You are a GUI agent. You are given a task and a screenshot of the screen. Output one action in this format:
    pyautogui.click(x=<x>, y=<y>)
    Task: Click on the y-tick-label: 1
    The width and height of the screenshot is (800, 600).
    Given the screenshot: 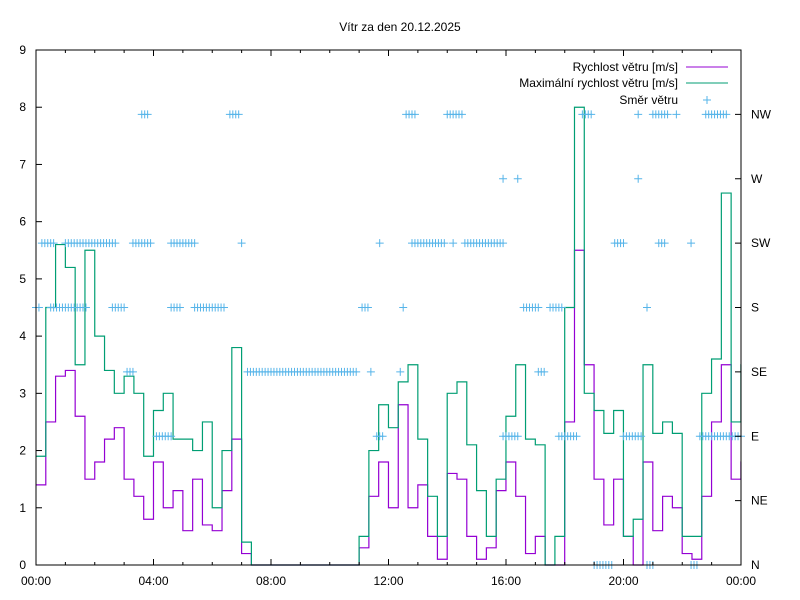 What is the action you would take?
    pyautogui.click(x=22, y=508)
    